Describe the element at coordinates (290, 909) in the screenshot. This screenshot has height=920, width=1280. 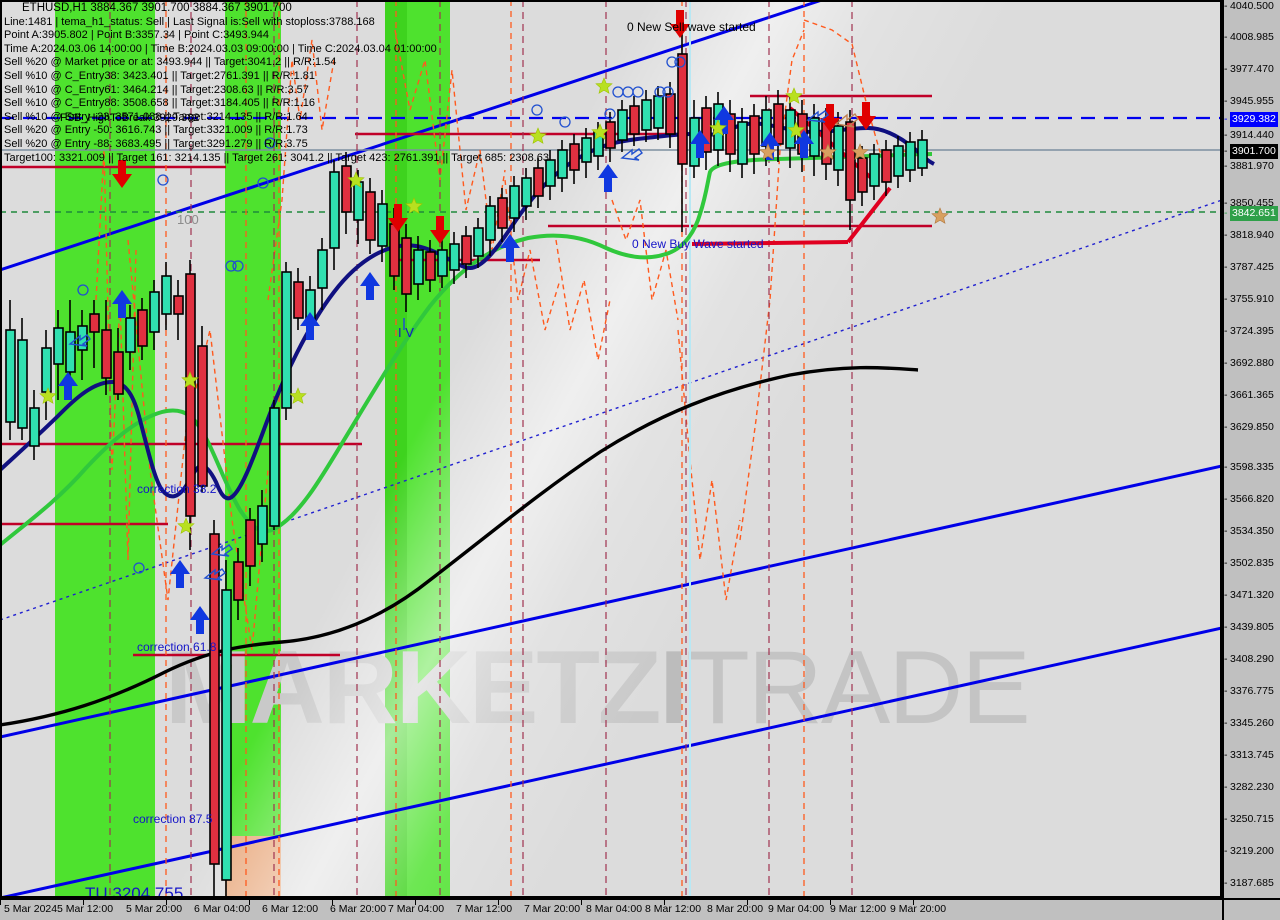
I see `time-tick: 6 Mar 12:00` at that location.